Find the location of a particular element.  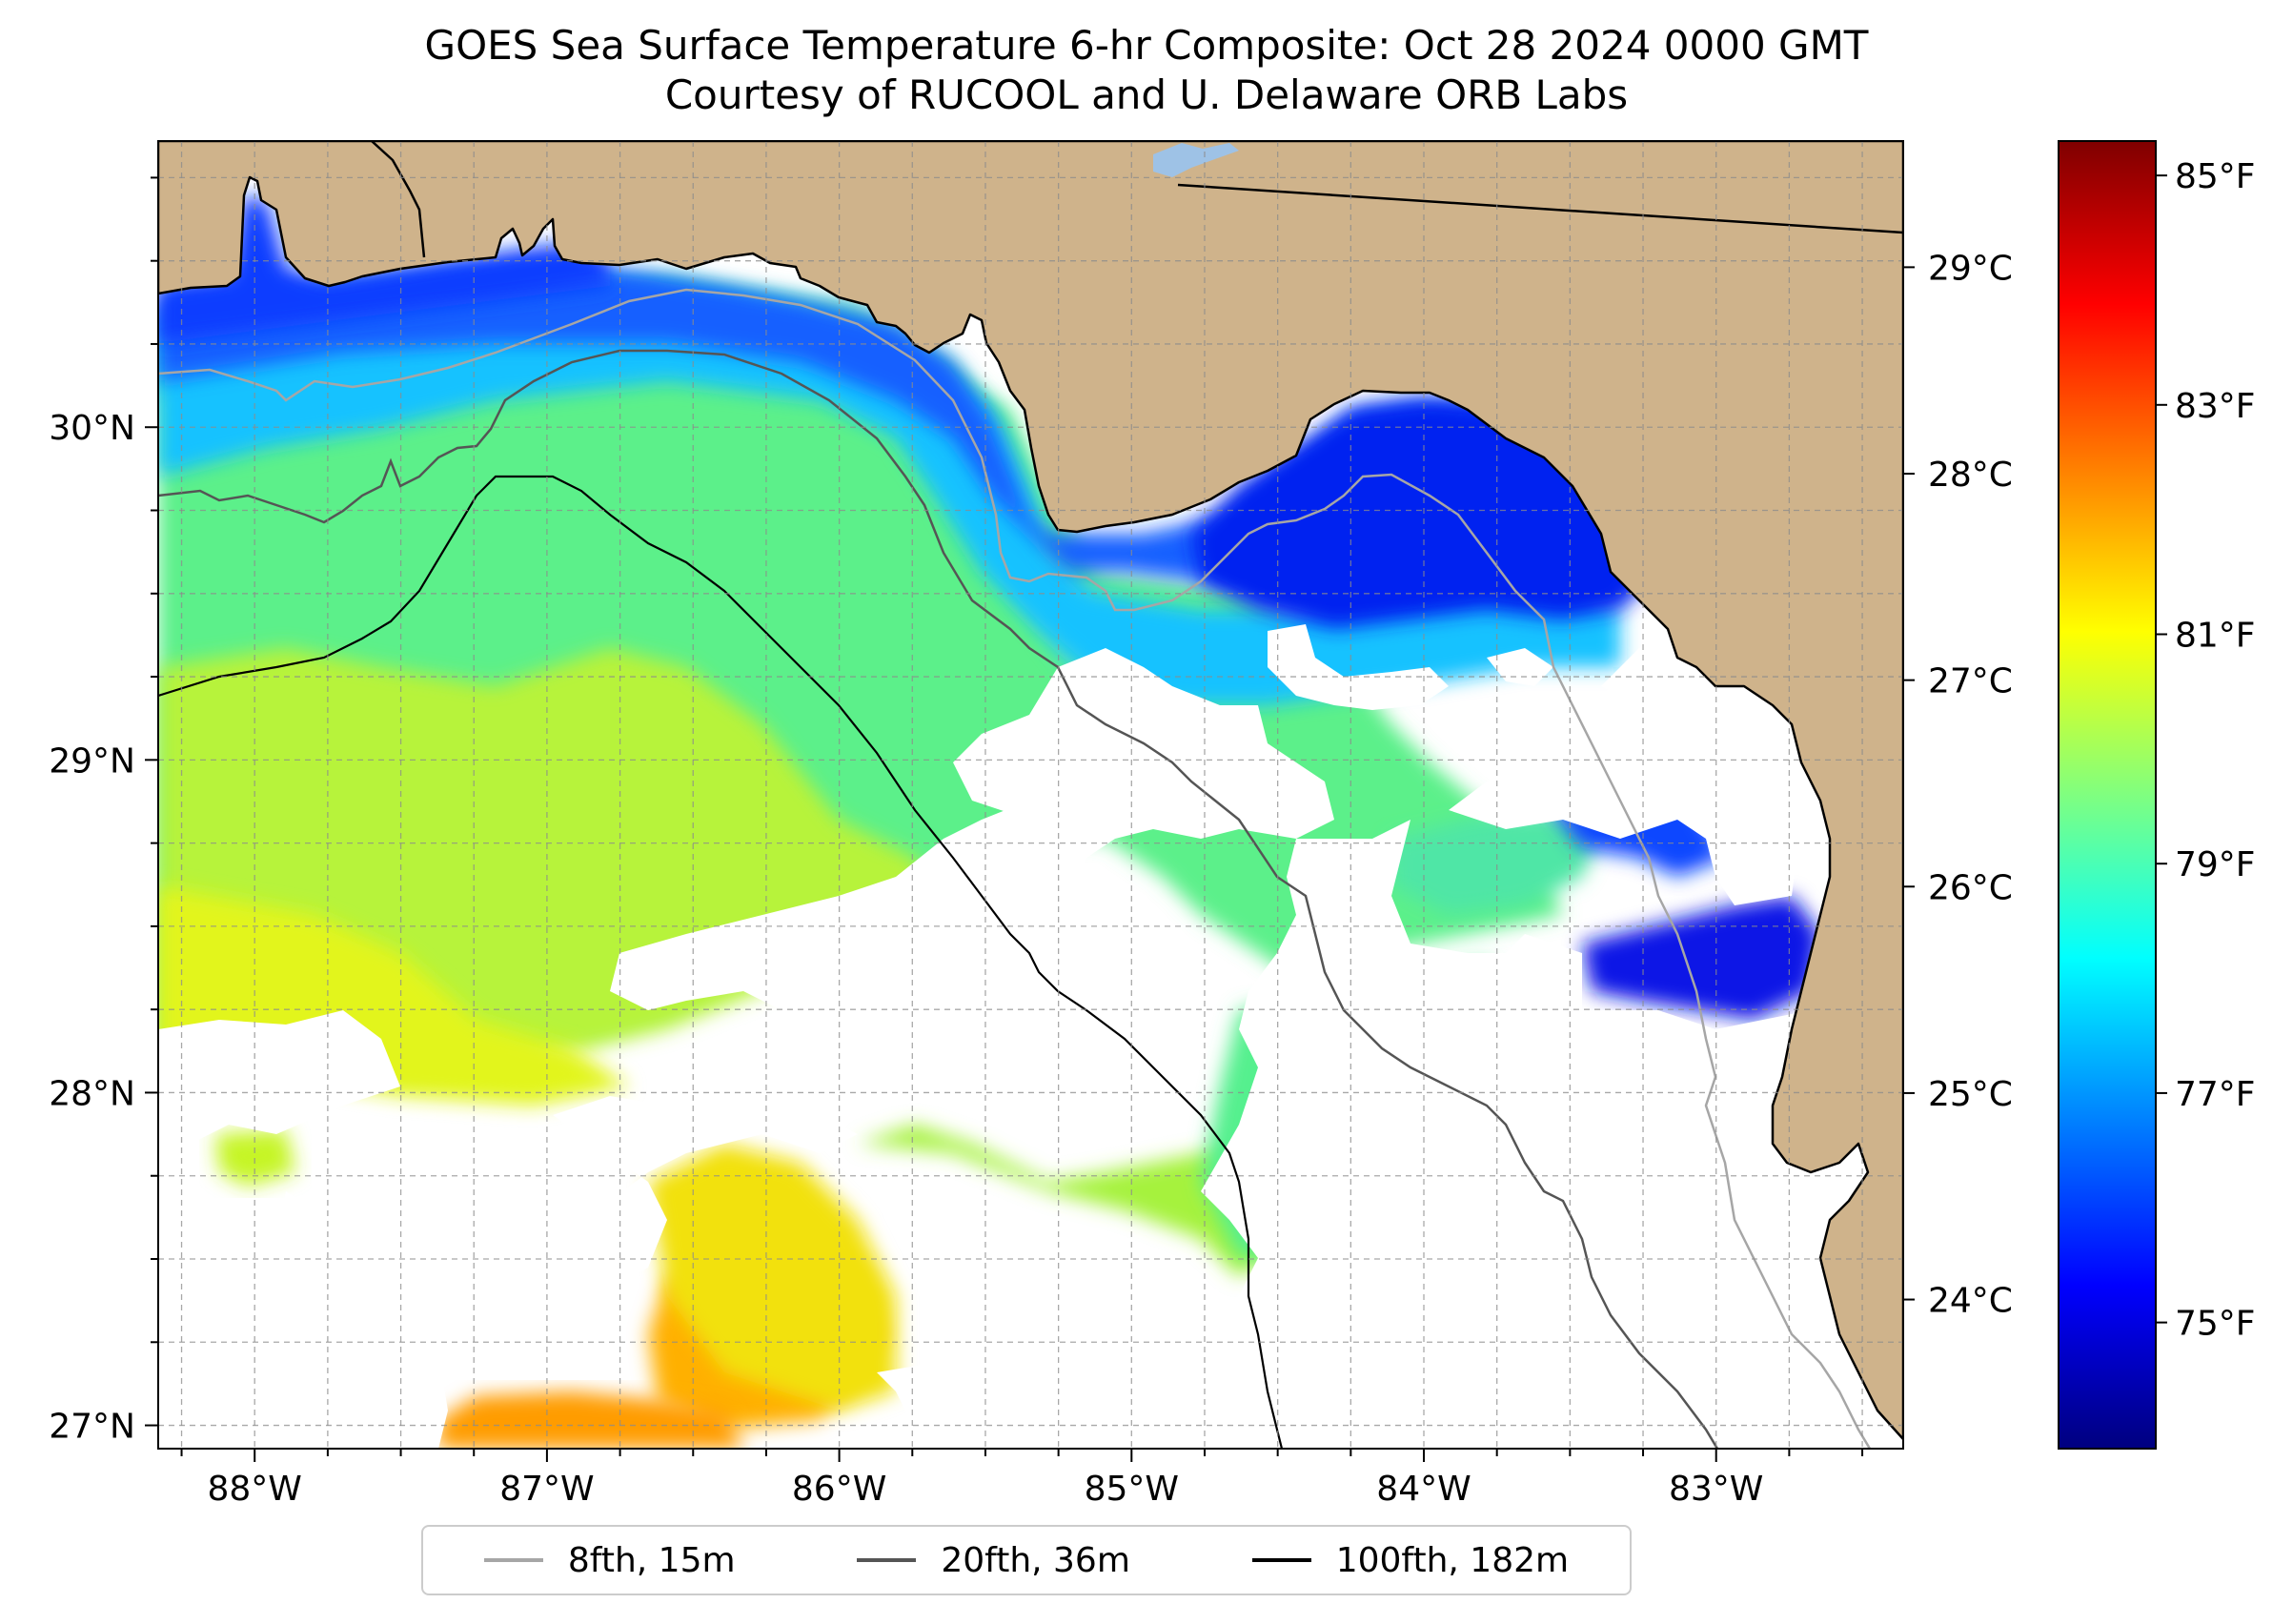

legend-swatch-20fth is located at coordinates (887, 1560).